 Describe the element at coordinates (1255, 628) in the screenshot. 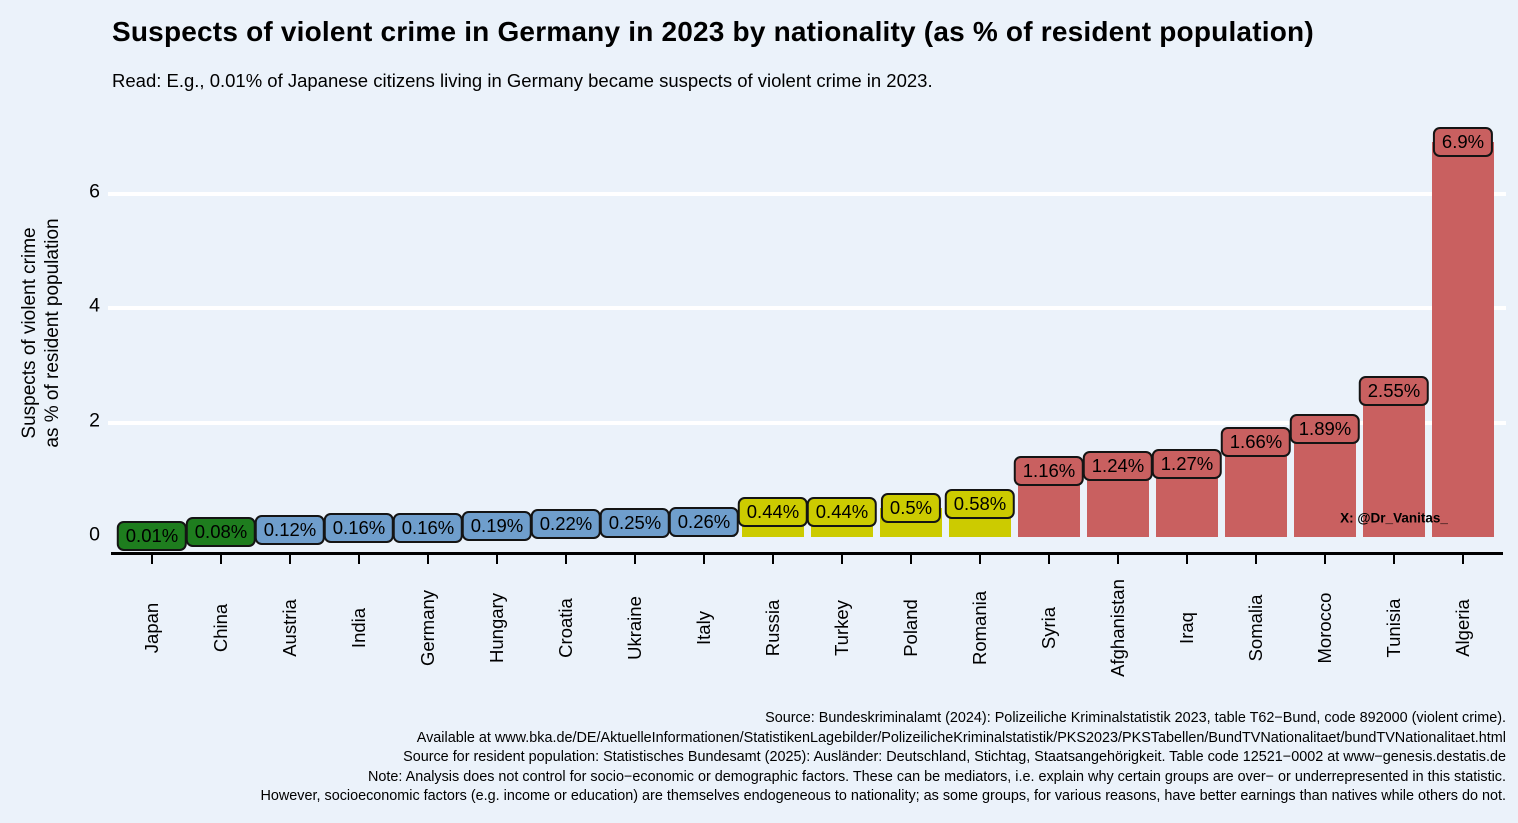

I see `x-axis-label: Somalia` at that location.